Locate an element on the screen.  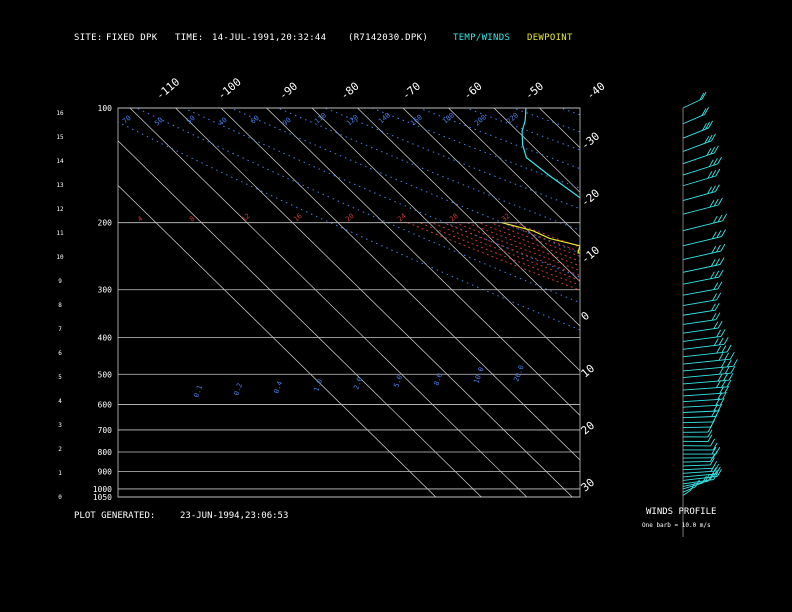
height-label: 4 is located at coordinates (60, 401).